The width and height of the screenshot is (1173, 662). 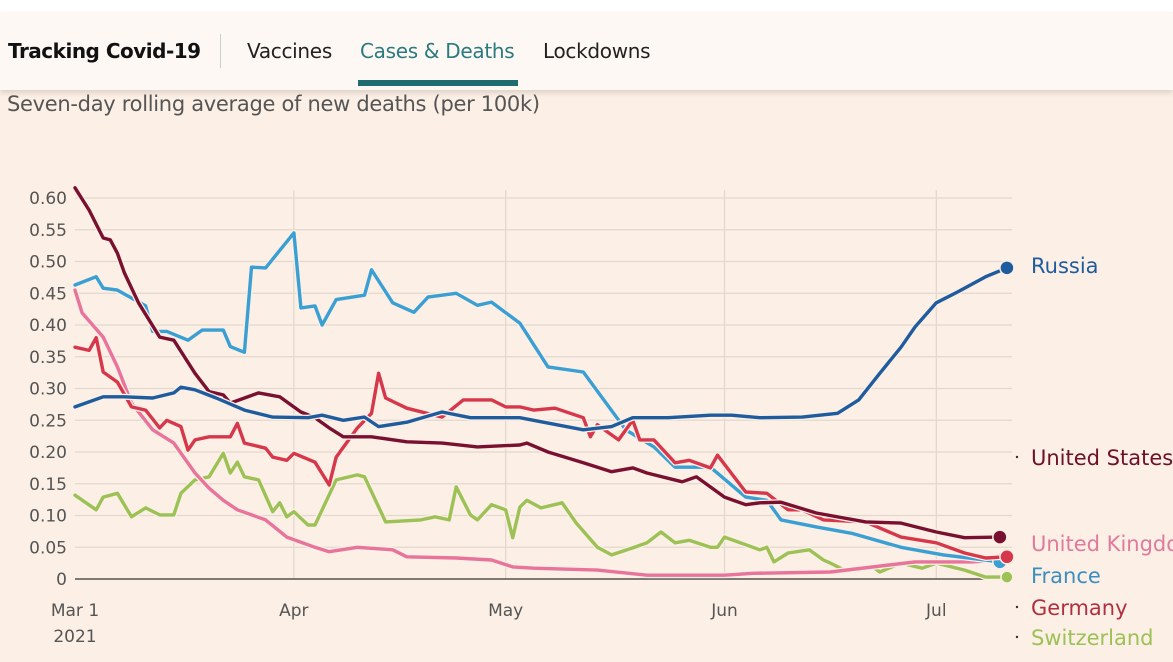 I want to click on legend-label-germany: Germany, so click(x=1079, y=608).